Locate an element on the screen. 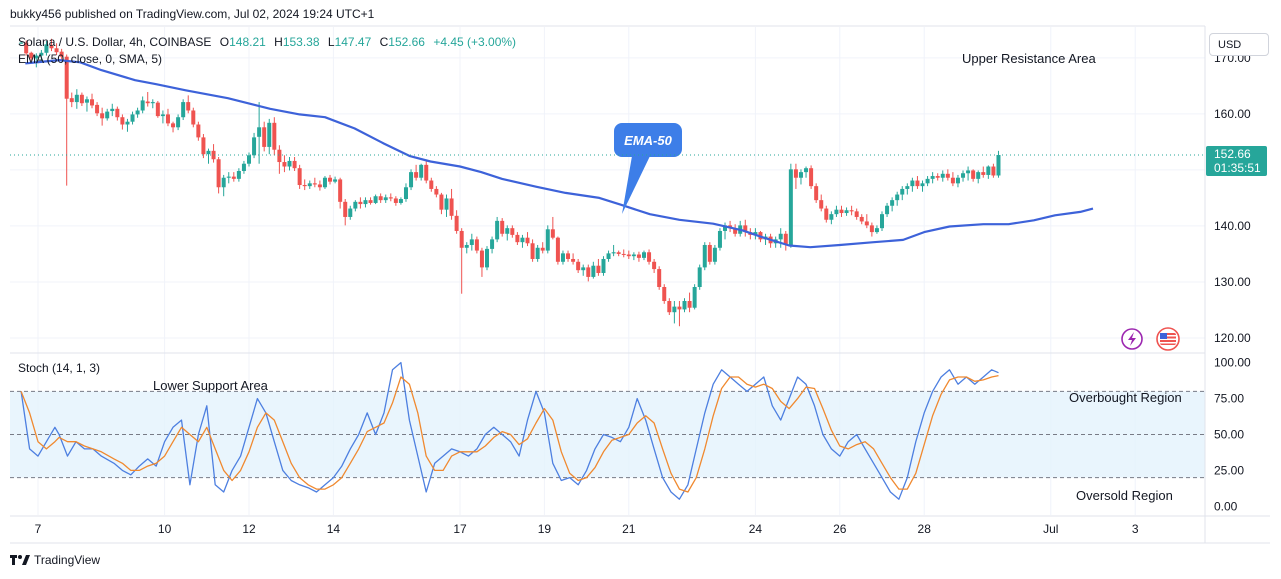  x-tick-label: 24 is located at coordinates (756, 529).